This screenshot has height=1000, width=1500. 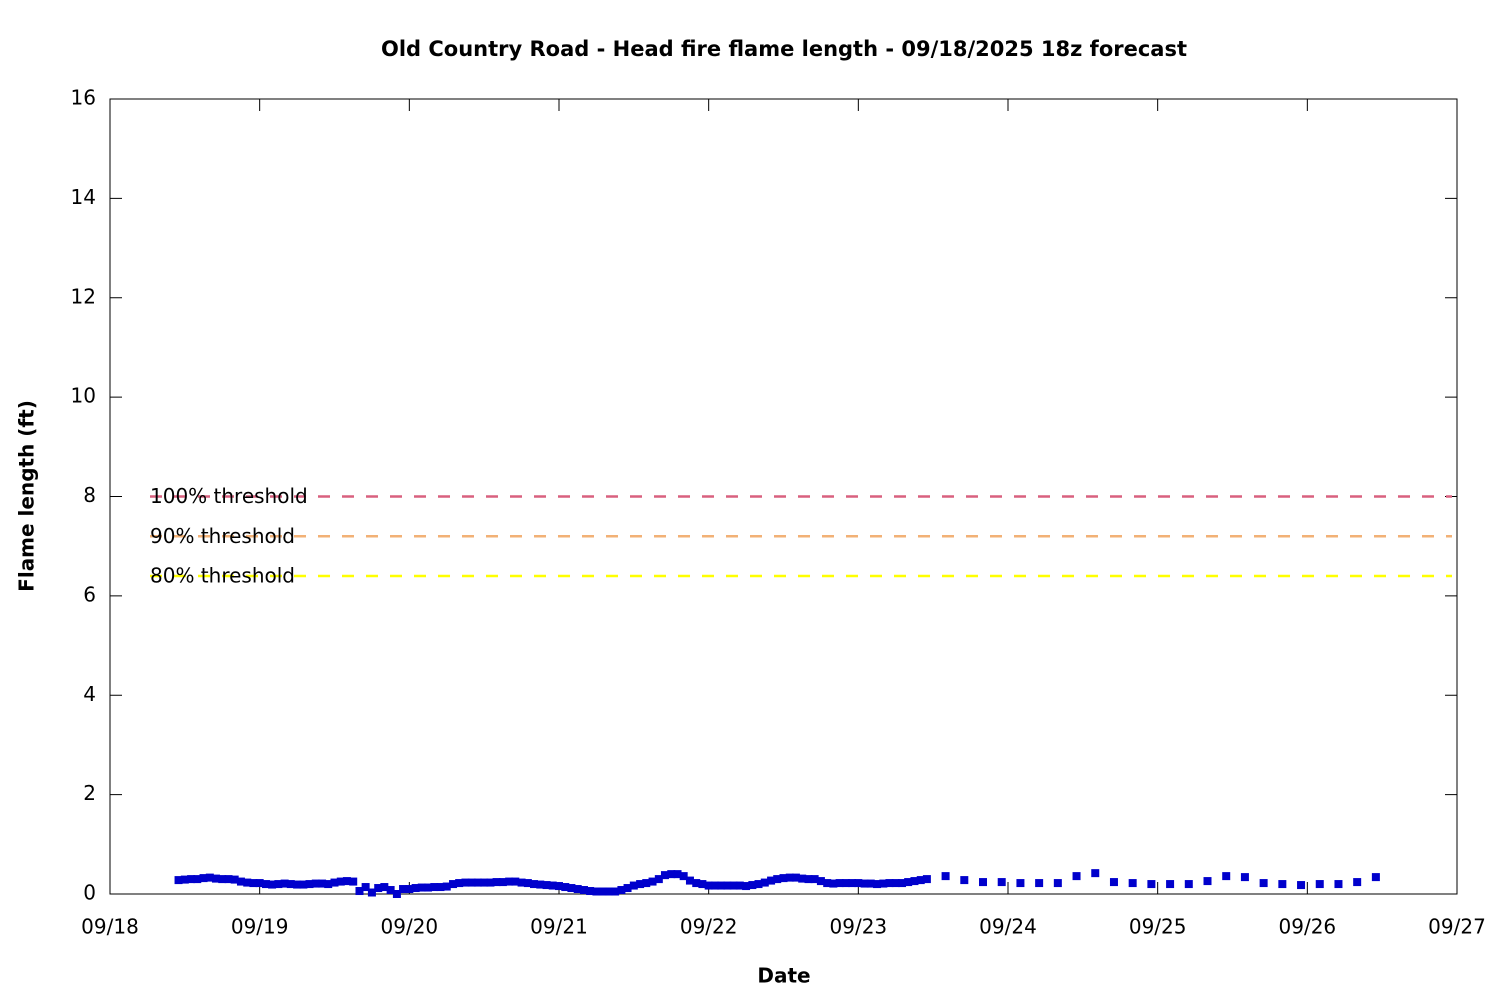 What do you see at coordinates (1158, 927) in the screenshot?
I see `x-tick-label: 09/25` at bounding box center [1158, 927].